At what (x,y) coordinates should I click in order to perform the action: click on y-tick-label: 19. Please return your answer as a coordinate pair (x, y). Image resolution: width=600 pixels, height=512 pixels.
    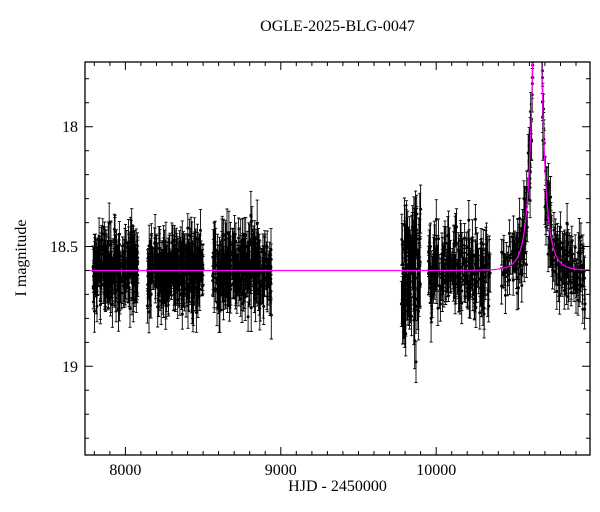
    Looking at the image, I should click on (70, 367).